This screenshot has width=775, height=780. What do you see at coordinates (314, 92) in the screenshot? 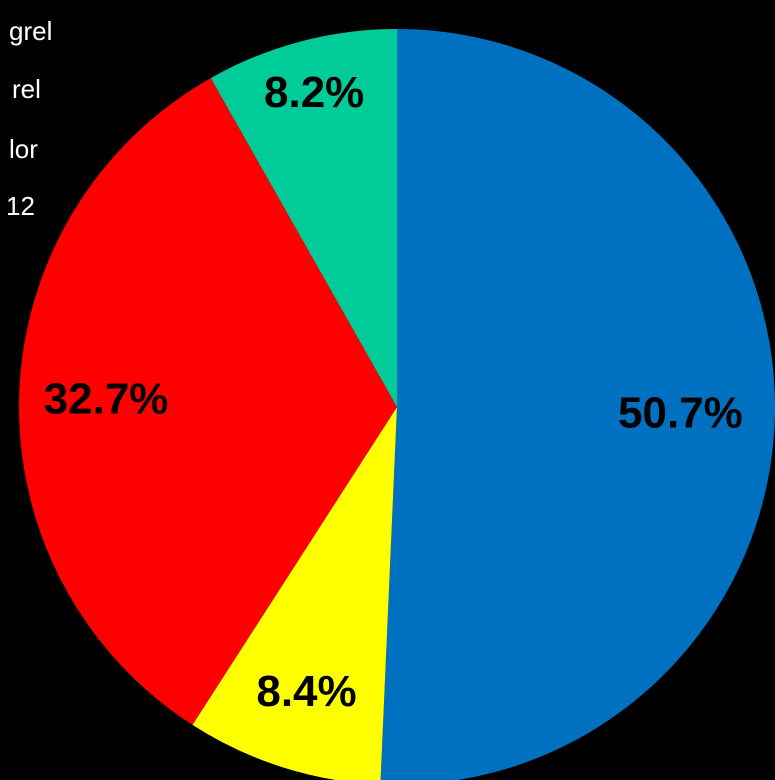
I see `data-label-4: 8.2%` at bounding box center [314, 92].